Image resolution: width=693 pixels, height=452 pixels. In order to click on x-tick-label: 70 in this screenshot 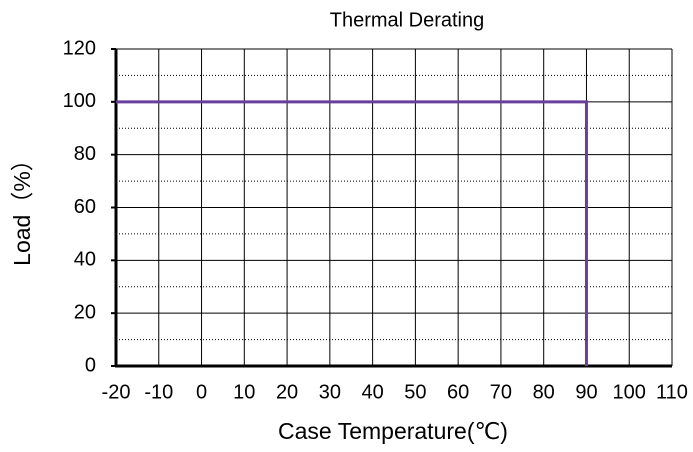, I will do `click(501, 392)`.